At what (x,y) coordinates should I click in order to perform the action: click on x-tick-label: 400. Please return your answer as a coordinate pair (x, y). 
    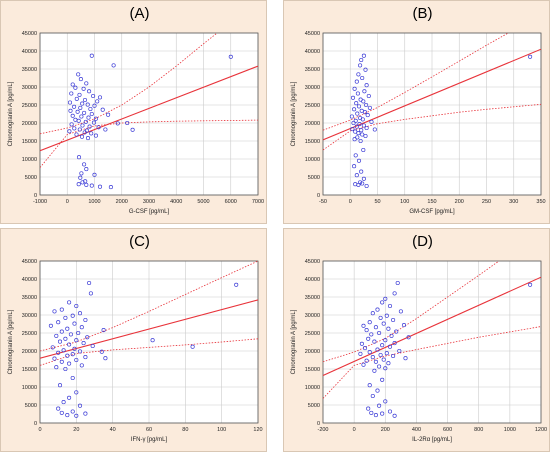
    Looking at the image, I should click on (416, 430).